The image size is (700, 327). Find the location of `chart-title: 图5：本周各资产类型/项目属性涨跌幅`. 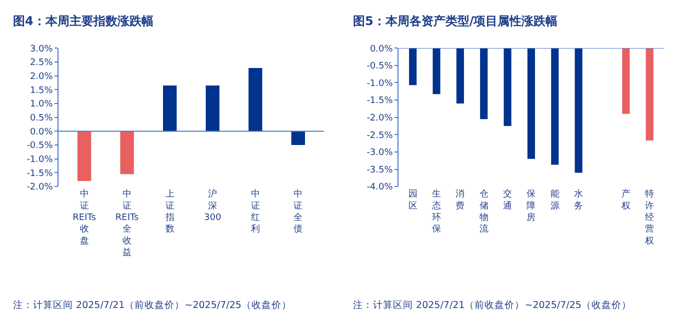

chart-title: 图5：本周各资产类型/项目属性涨跌幅 is located at coordinates (455, 21).